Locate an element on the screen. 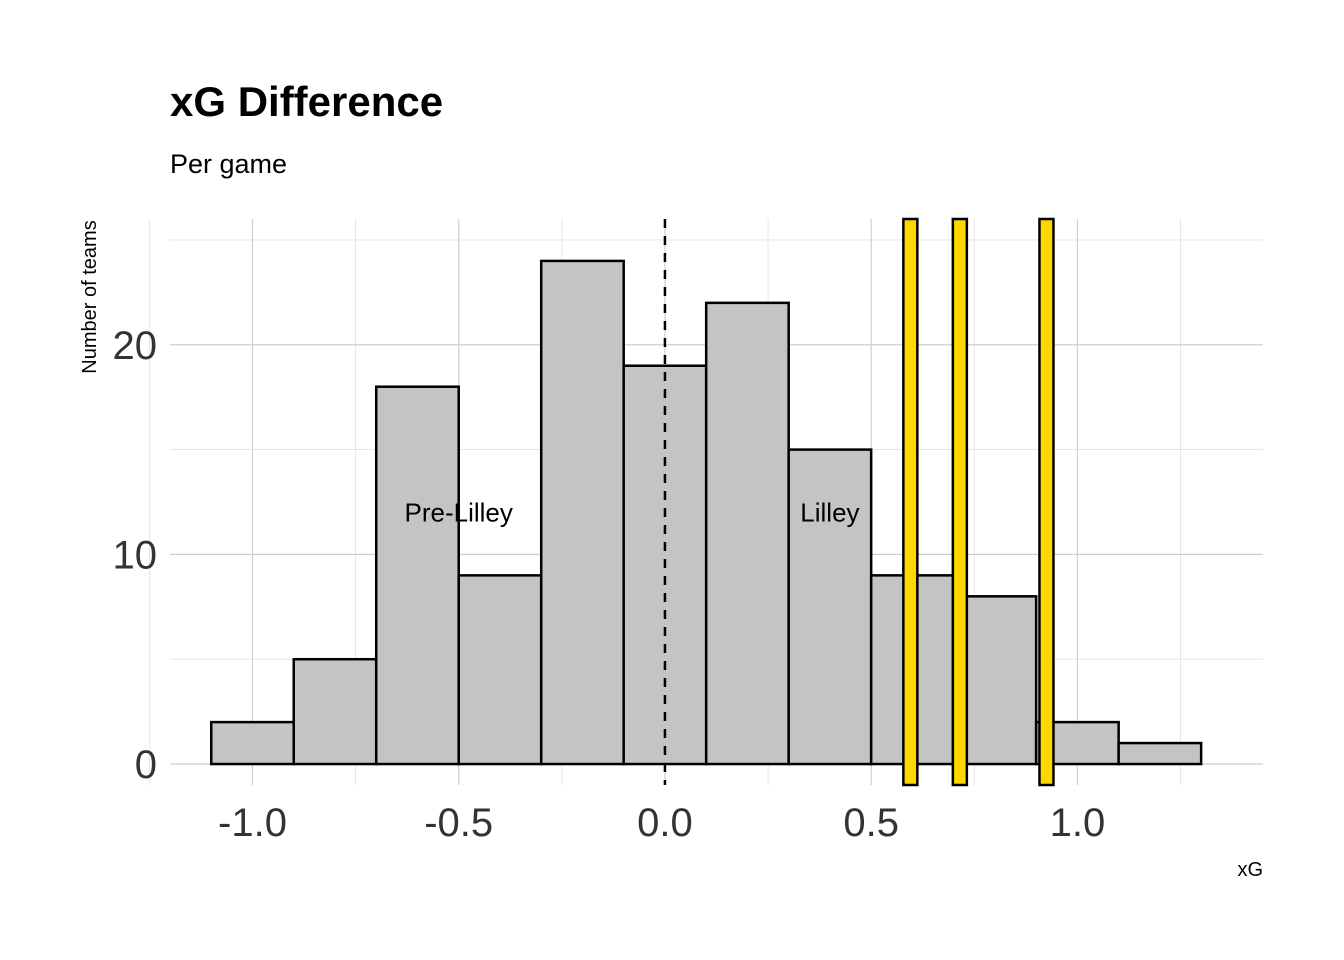 This screenshot has width=1344, height=960. x-tick-label: 0.5 is located at coordinates (871, 823).